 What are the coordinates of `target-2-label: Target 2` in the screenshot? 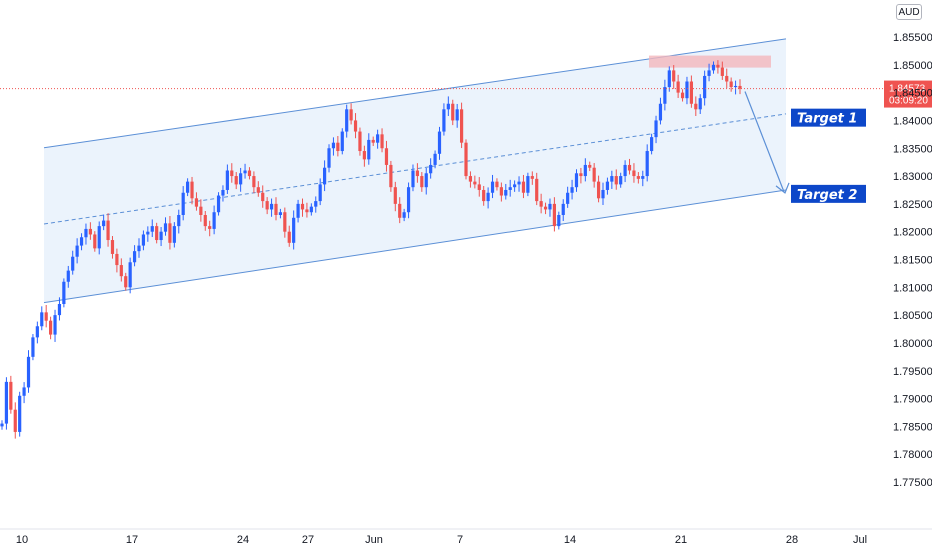 It's located at (827, 195).